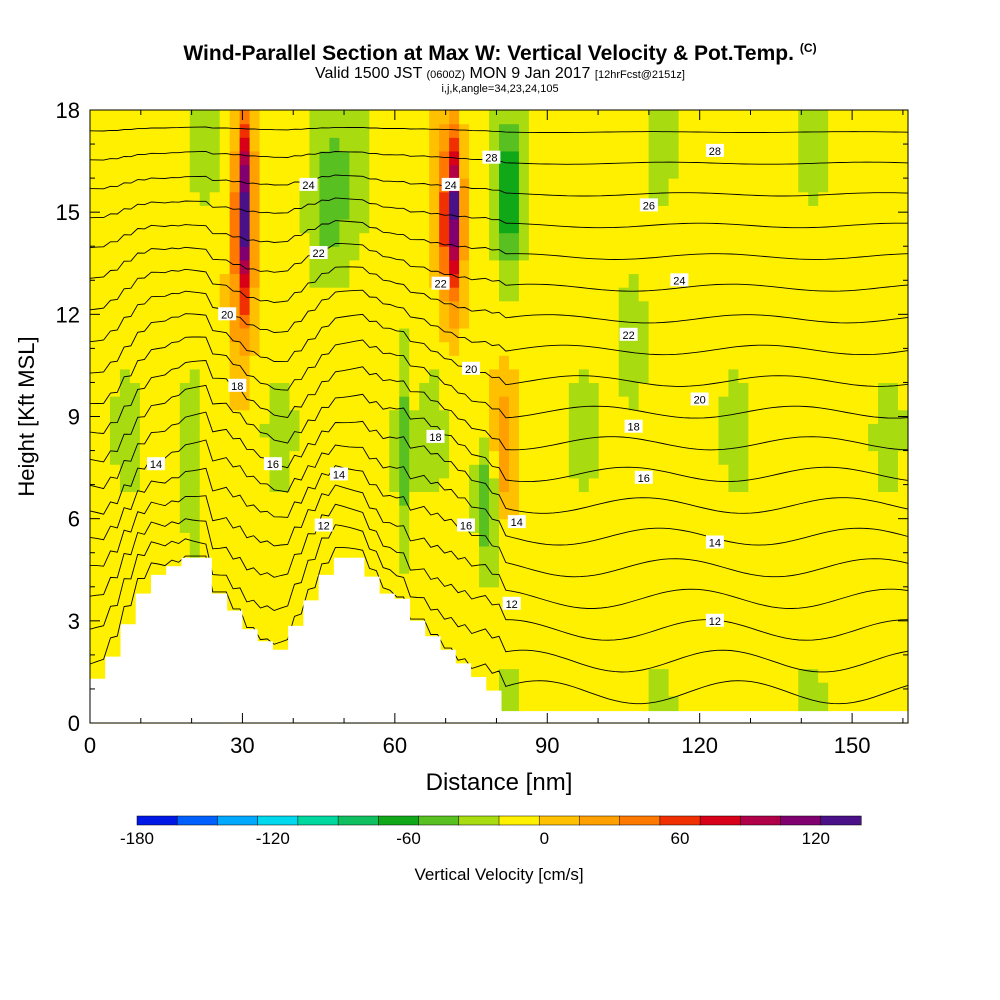 This screenshot has height=1000, width=1000. Describe the element at coordinates (720, 820) in the screenshot. I see `colorbar-swatch` at that location.